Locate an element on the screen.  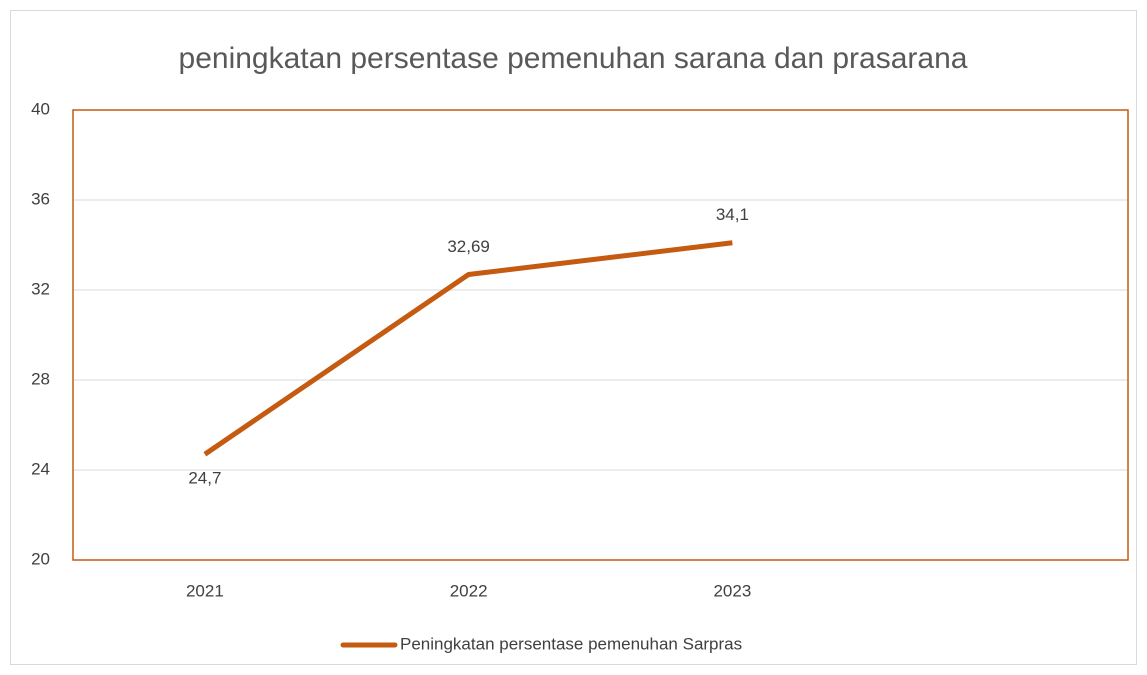
y-tick-label: 24 is located at coordinates (40, 468).